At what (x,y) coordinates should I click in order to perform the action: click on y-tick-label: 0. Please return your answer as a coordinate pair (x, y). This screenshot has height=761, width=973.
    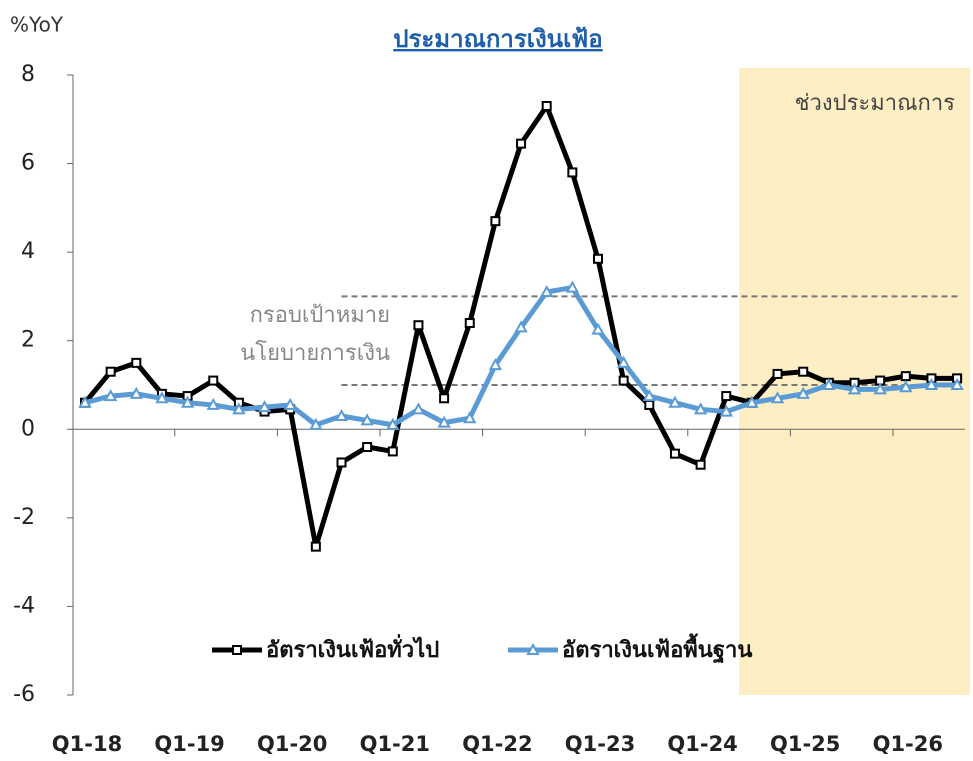
    Looking at the image, I should click on (28, 428).